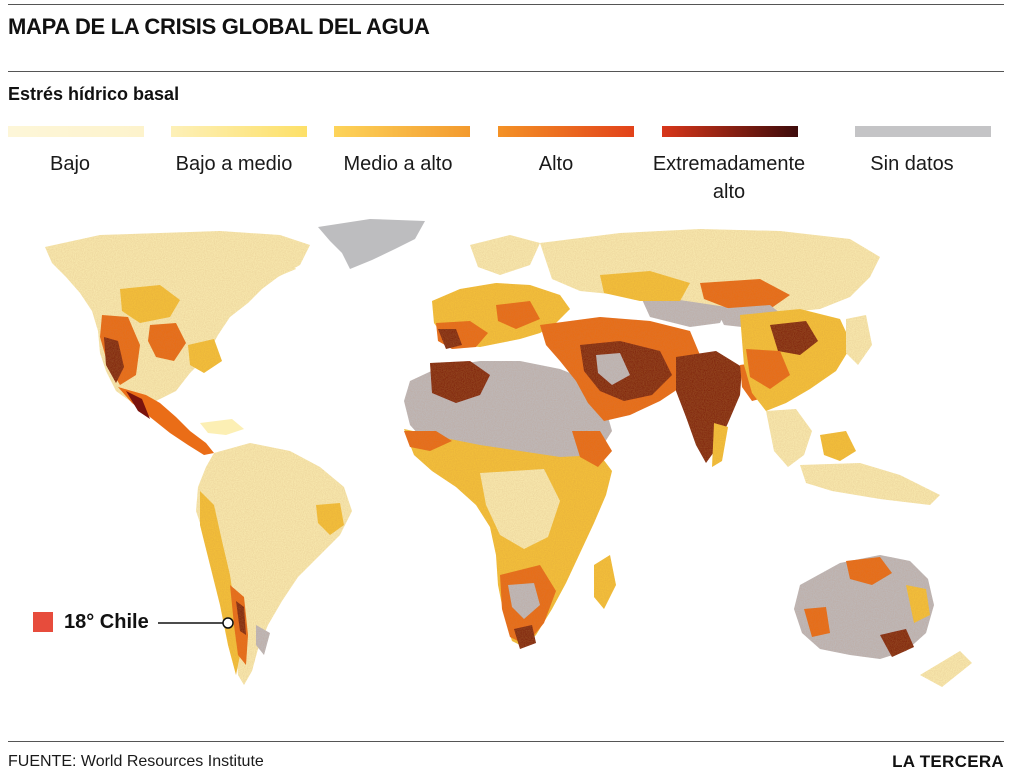 This screenshot has width=1024, height=778. Describe the element at coordinates (923, 131) in the screenshot. I see `legend-swatch-sin-datos` at that location.